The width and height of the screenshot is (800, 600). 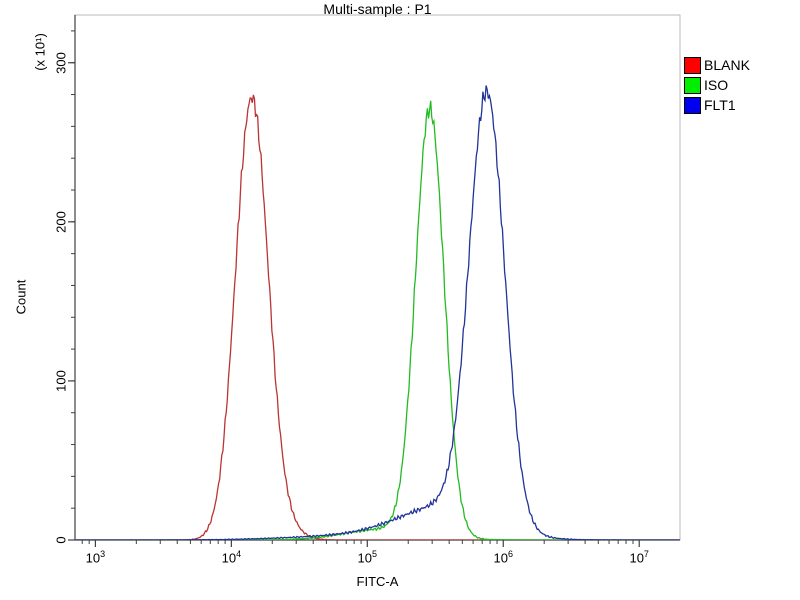 I want to click on x-tick-label: 10⁷, so click(x=639, y=557).